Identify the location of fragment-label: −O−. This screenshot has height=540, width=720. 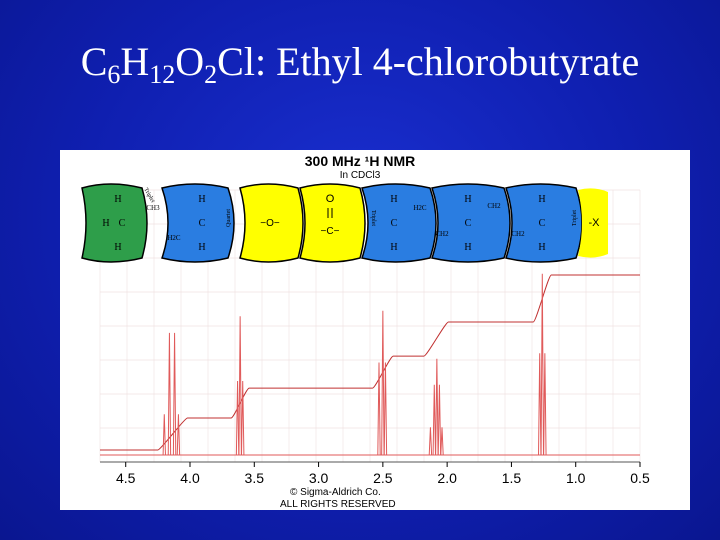
(270, 223).